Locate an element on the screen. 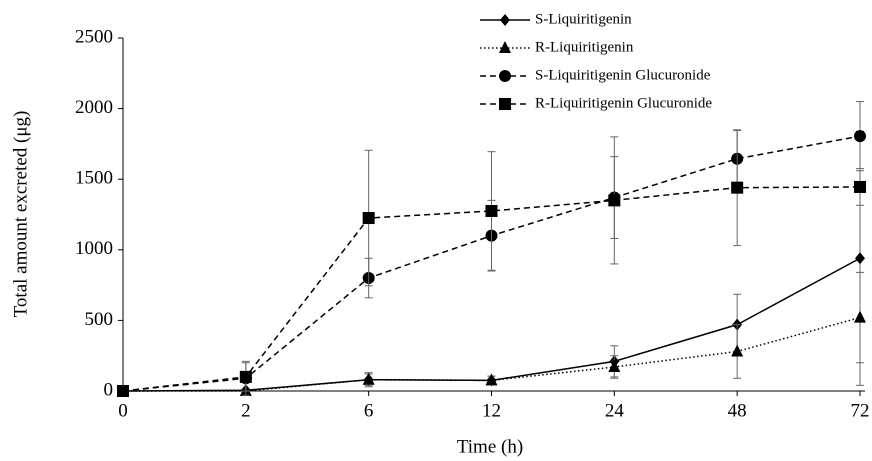 This screenshot has height=461, width=872. y-tick-label: 2500 is located at coordinates (94, 36).